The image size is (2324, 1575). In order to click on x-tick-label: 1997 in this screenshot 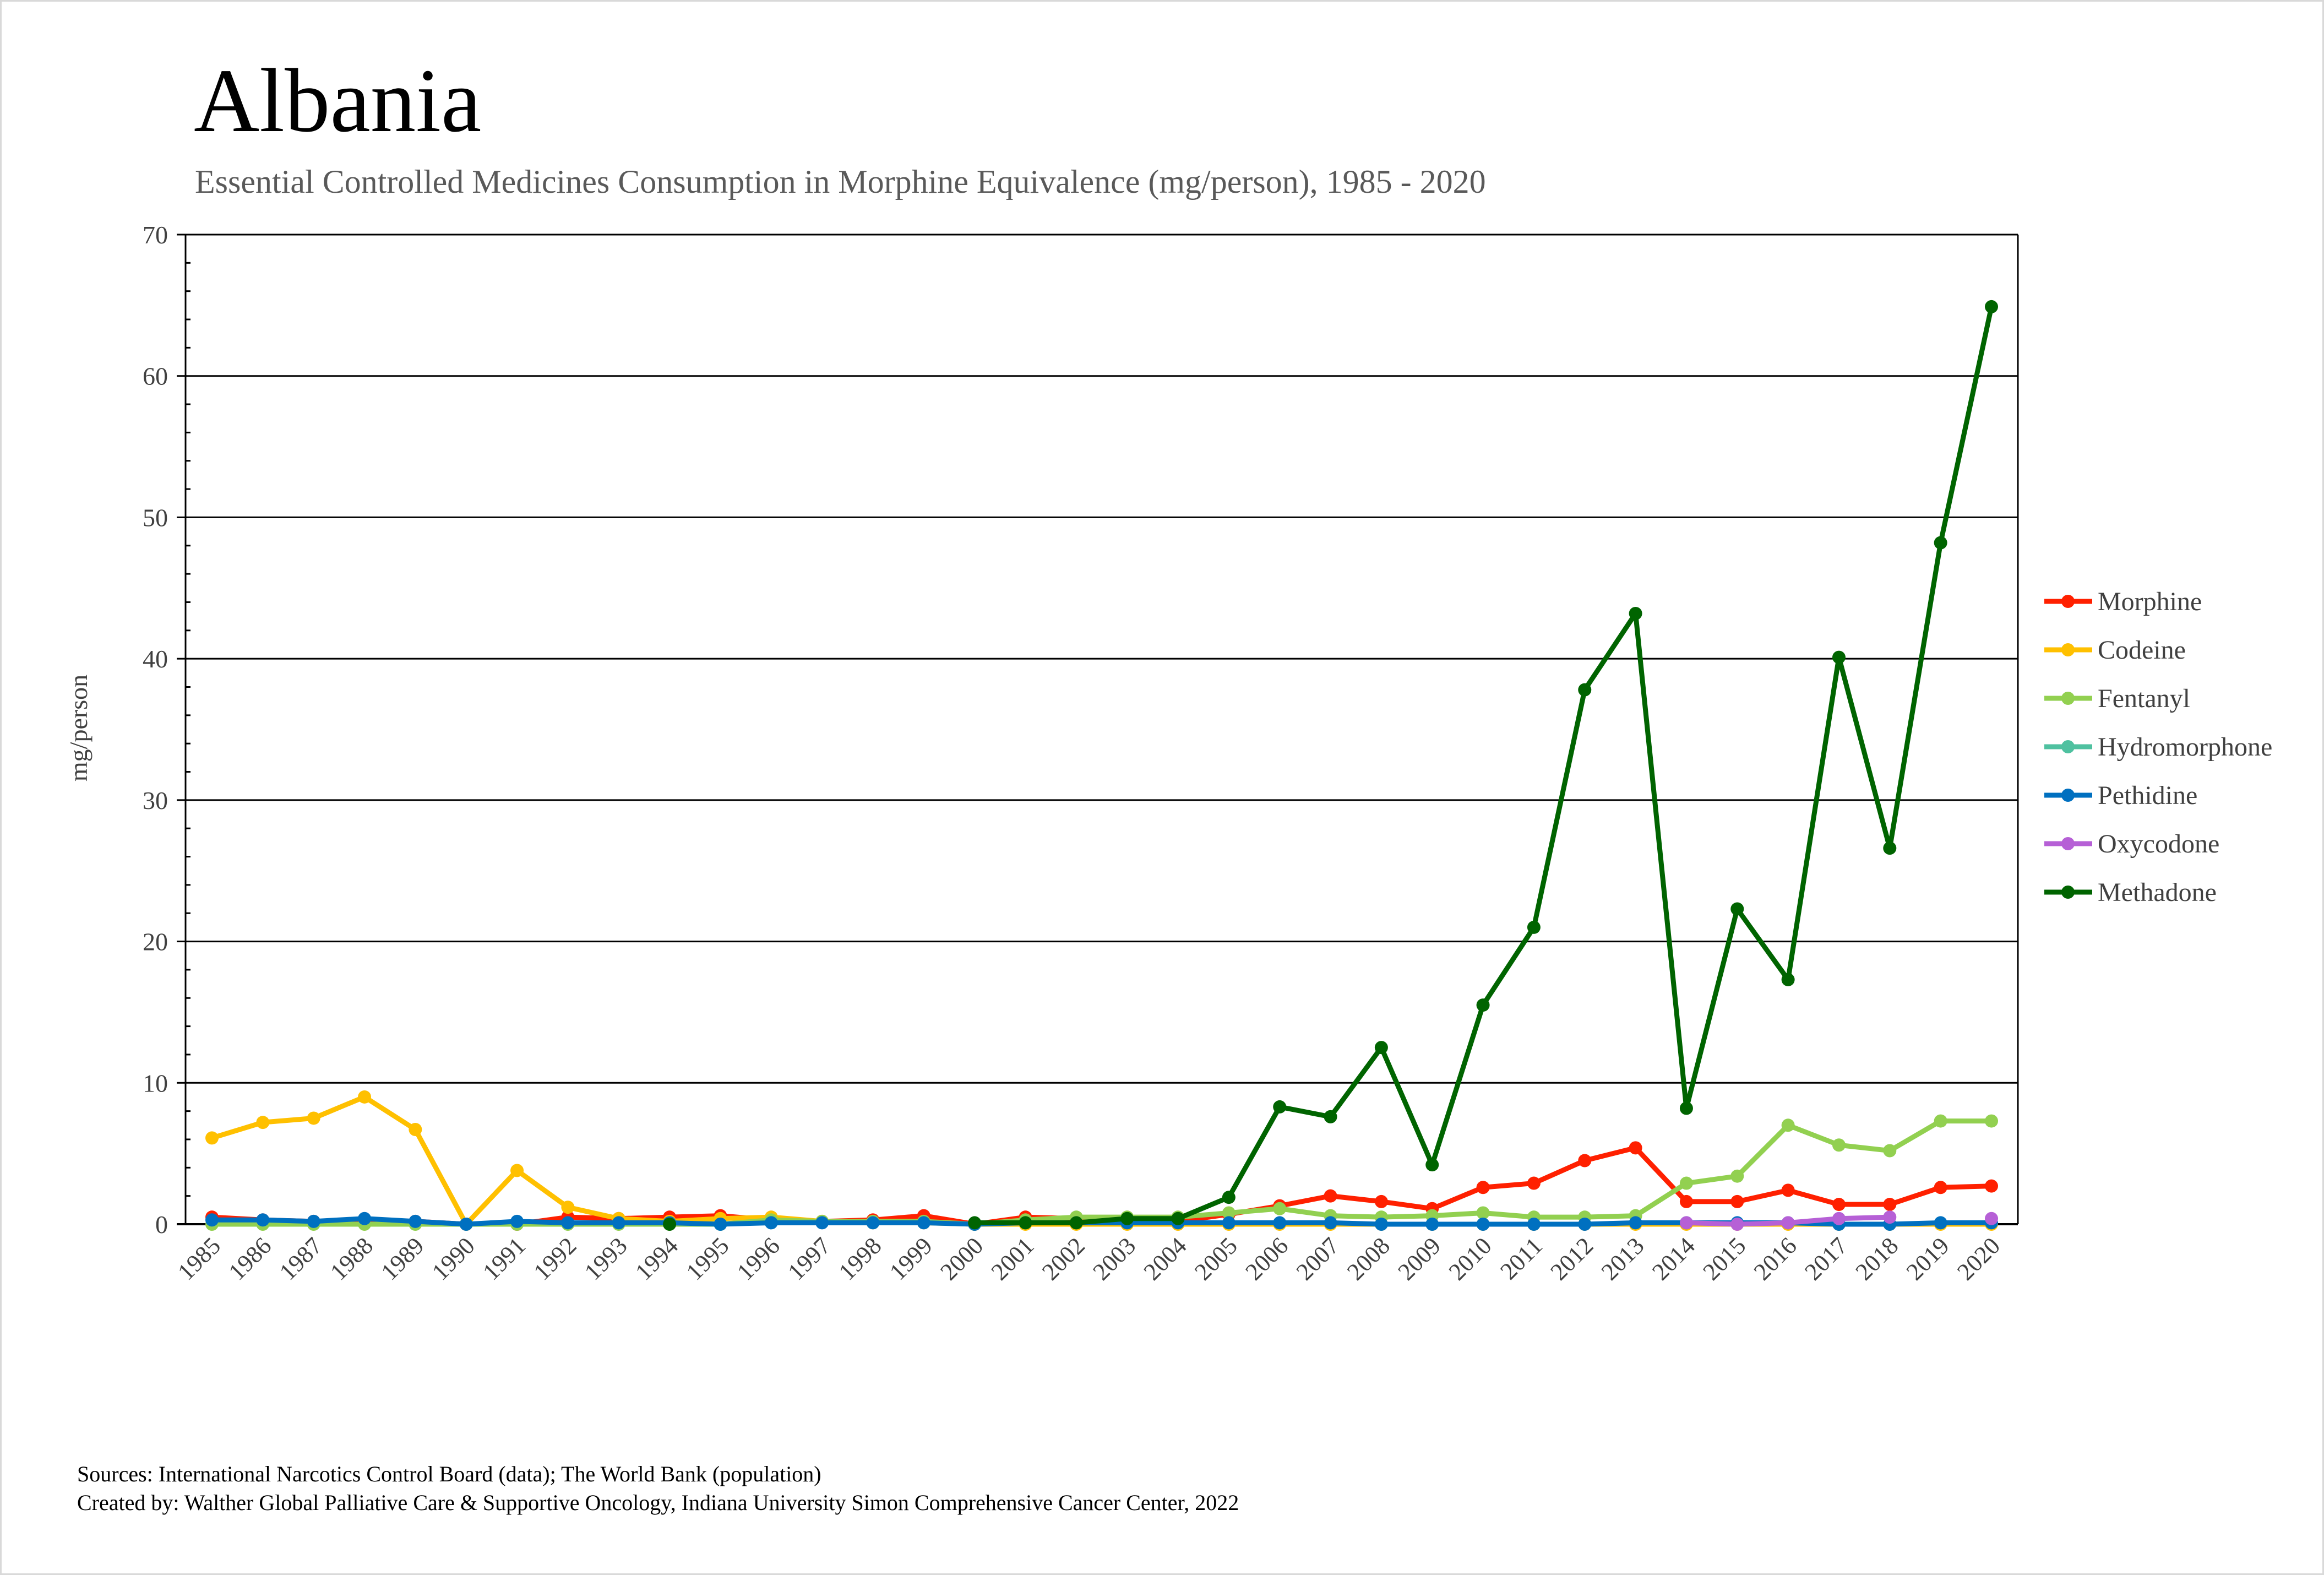, I will do `click(809, 1258)`.